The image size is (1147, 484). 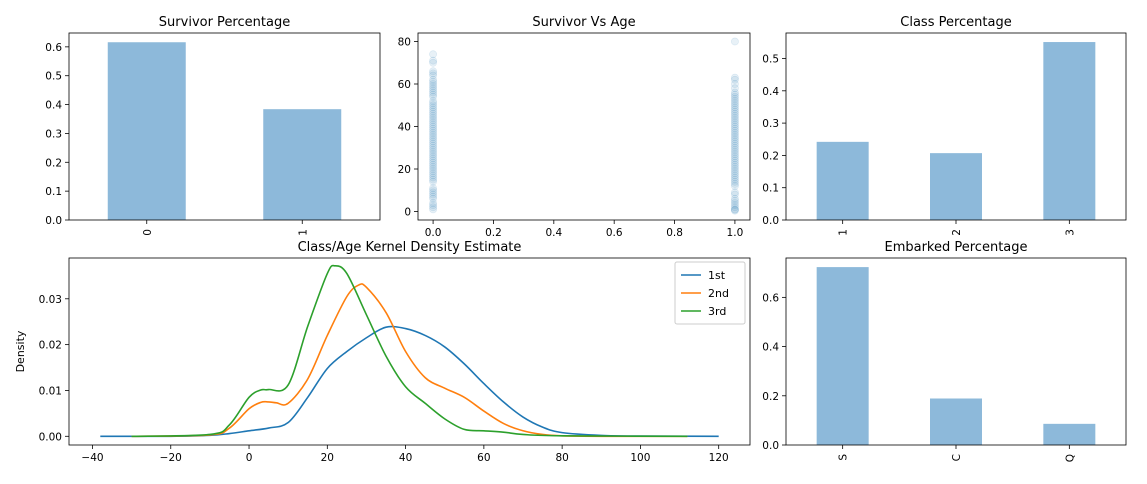 I want to click on embarked-percentage-chart: S C Q 0.0 0.2 0.4 0.6 Embarked Percentage, so click(x=944, y=351).